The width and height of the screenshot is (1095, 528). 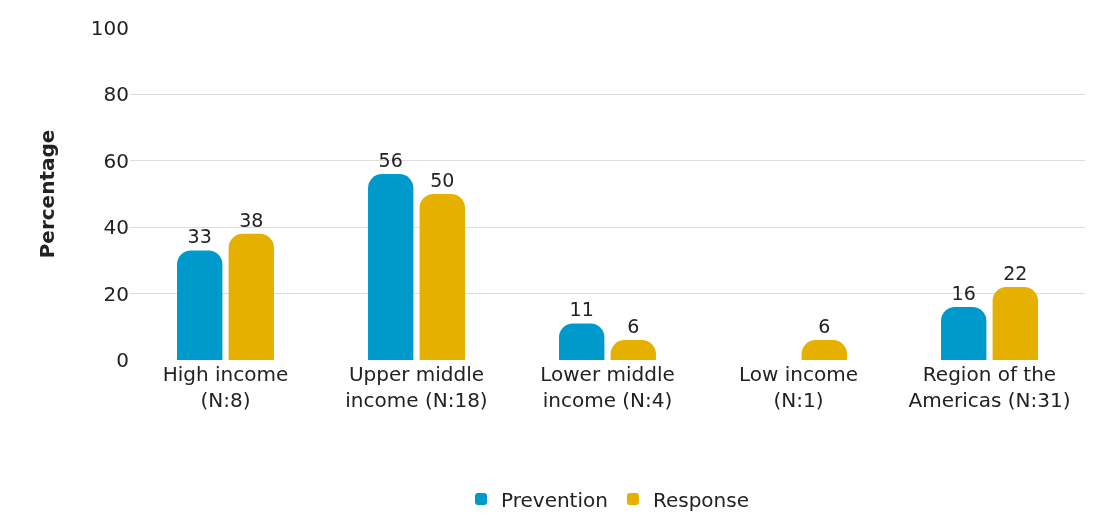 What do you see at coordinates (963, 292) in the screenshot?
I see `data-label: 16` at bounding box center [963, 292].